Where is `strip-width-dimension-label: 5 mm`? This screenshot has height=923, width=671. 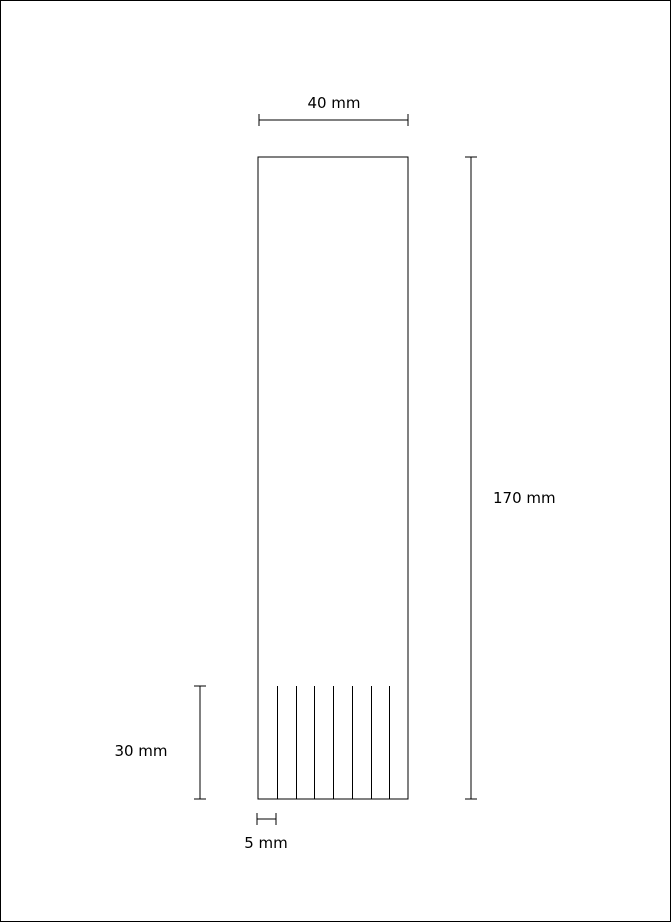 strip-width-dimension-label: 5 mm is located at coordinates (266, 843).